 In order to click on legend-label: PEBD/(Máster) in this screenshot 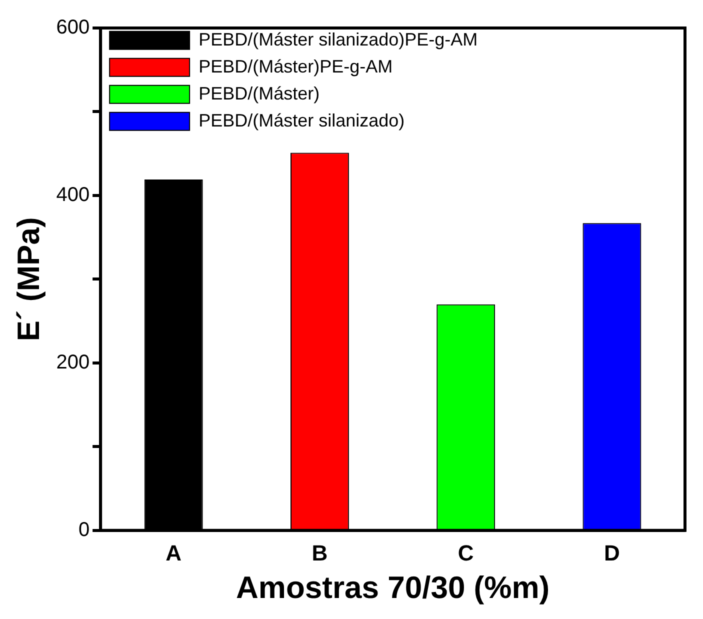, I will do `click(259, 93)`.